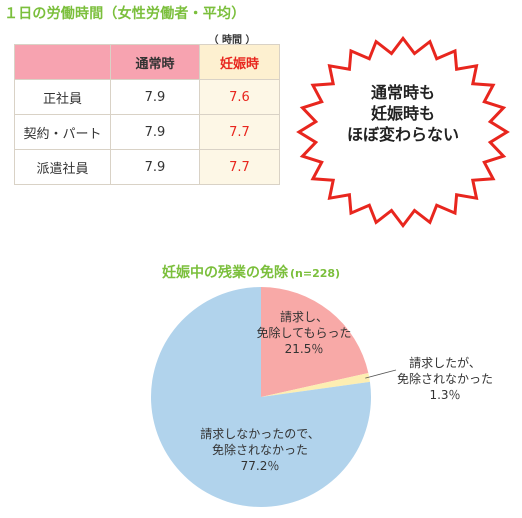 The image size is (522, 518). I want to click on table-header-row: 通常時 妊娠時, so click(147, 62).